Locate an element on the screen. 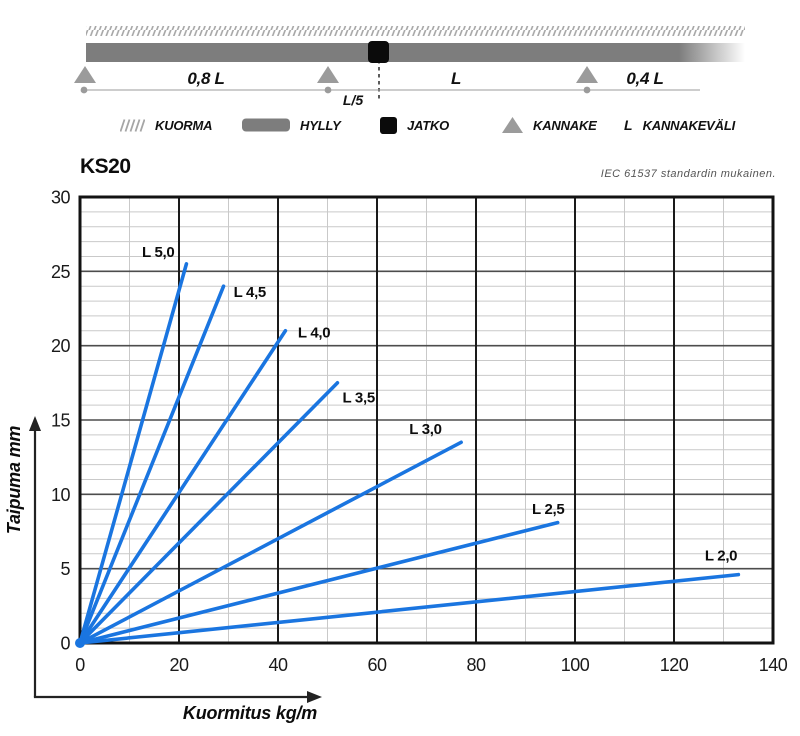  legend-label: KANNAKEVÄLI is located at coordinates (689, 125).